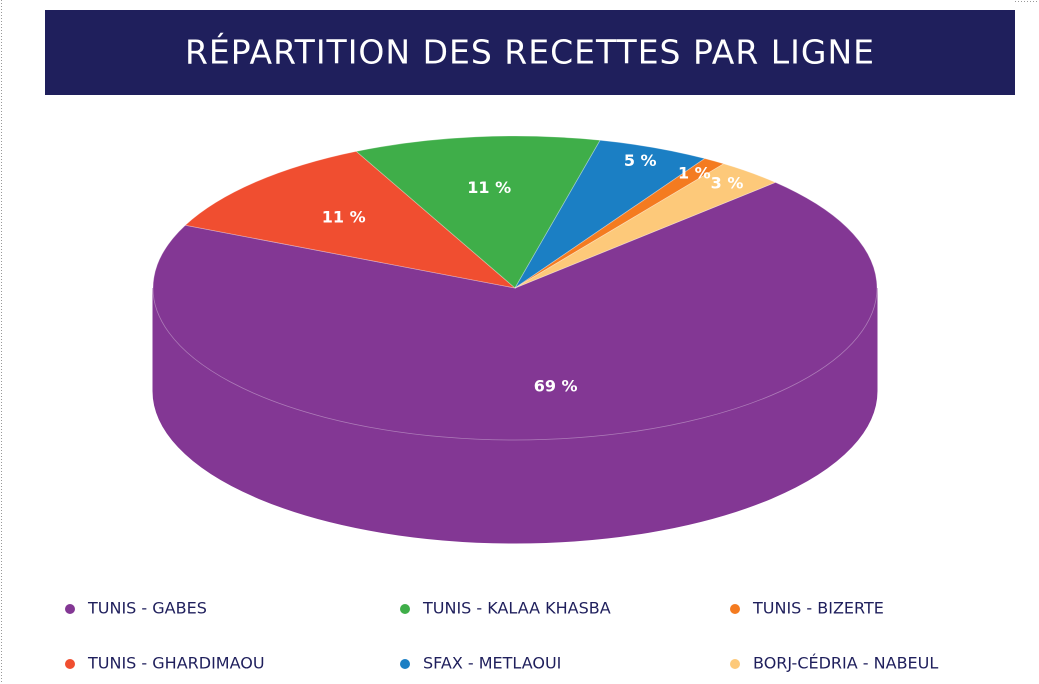 This screenshot has width=1039, height=684. Describe the element at coordinates (492, 663) in the screenshot. I see `legend-label: SFAX - METLAOUI` at that location.